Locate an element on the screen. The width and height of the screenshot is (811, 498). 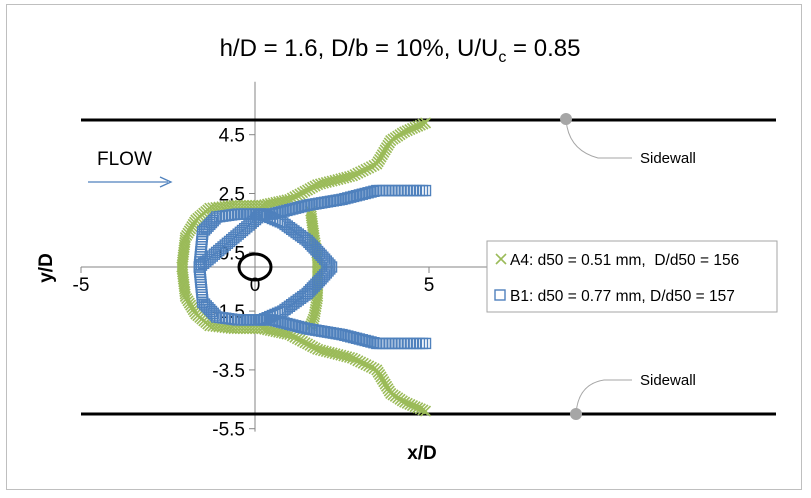
callout-dot-bottom is located at coordinates (576, 414).